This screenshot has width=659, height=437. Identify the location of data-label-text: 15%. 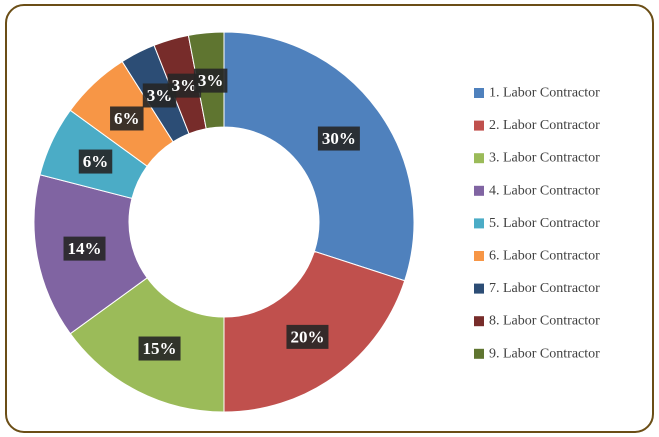
(160, 348).